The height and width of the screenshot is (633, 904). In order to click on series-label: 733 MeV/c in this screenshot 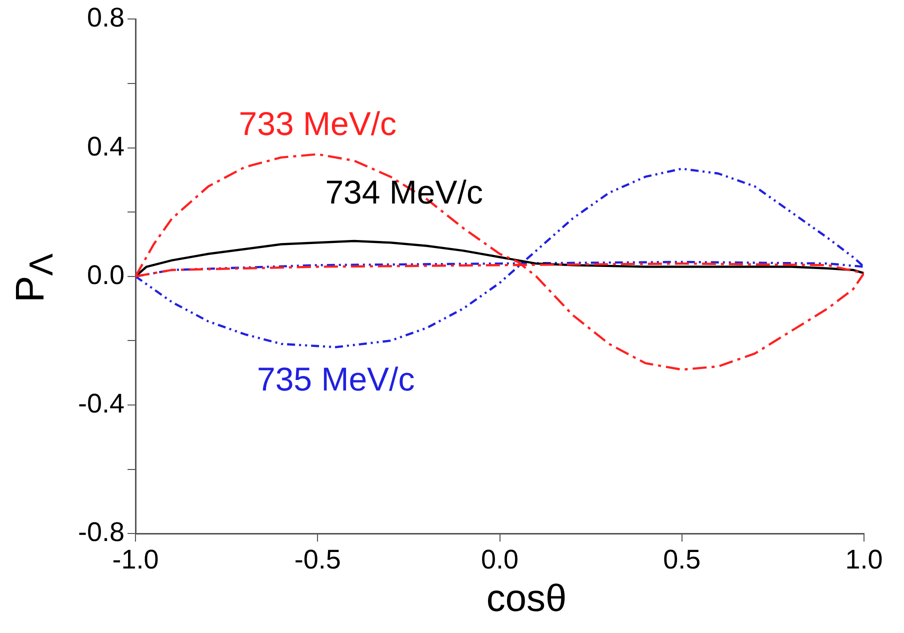, I will do `click(317, 123)`.